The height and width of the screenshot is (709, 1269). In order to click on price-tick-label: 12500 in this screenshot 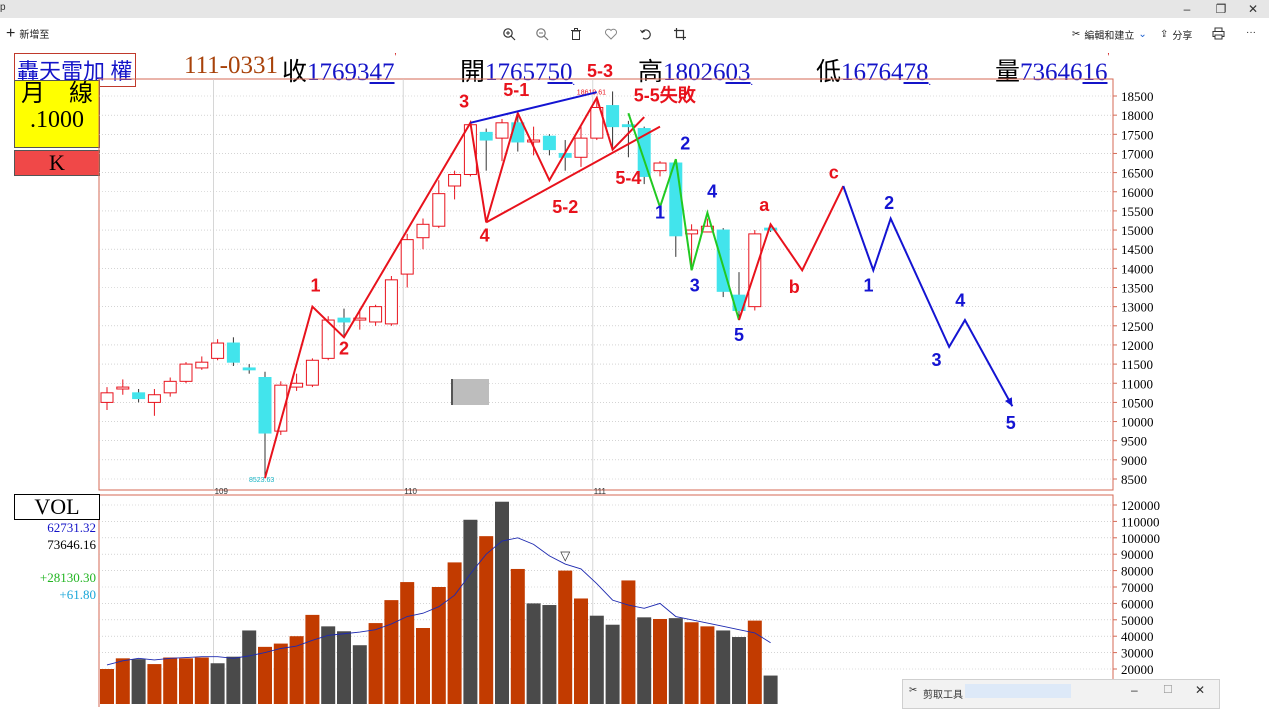, I will do `click(1137, 326)`.